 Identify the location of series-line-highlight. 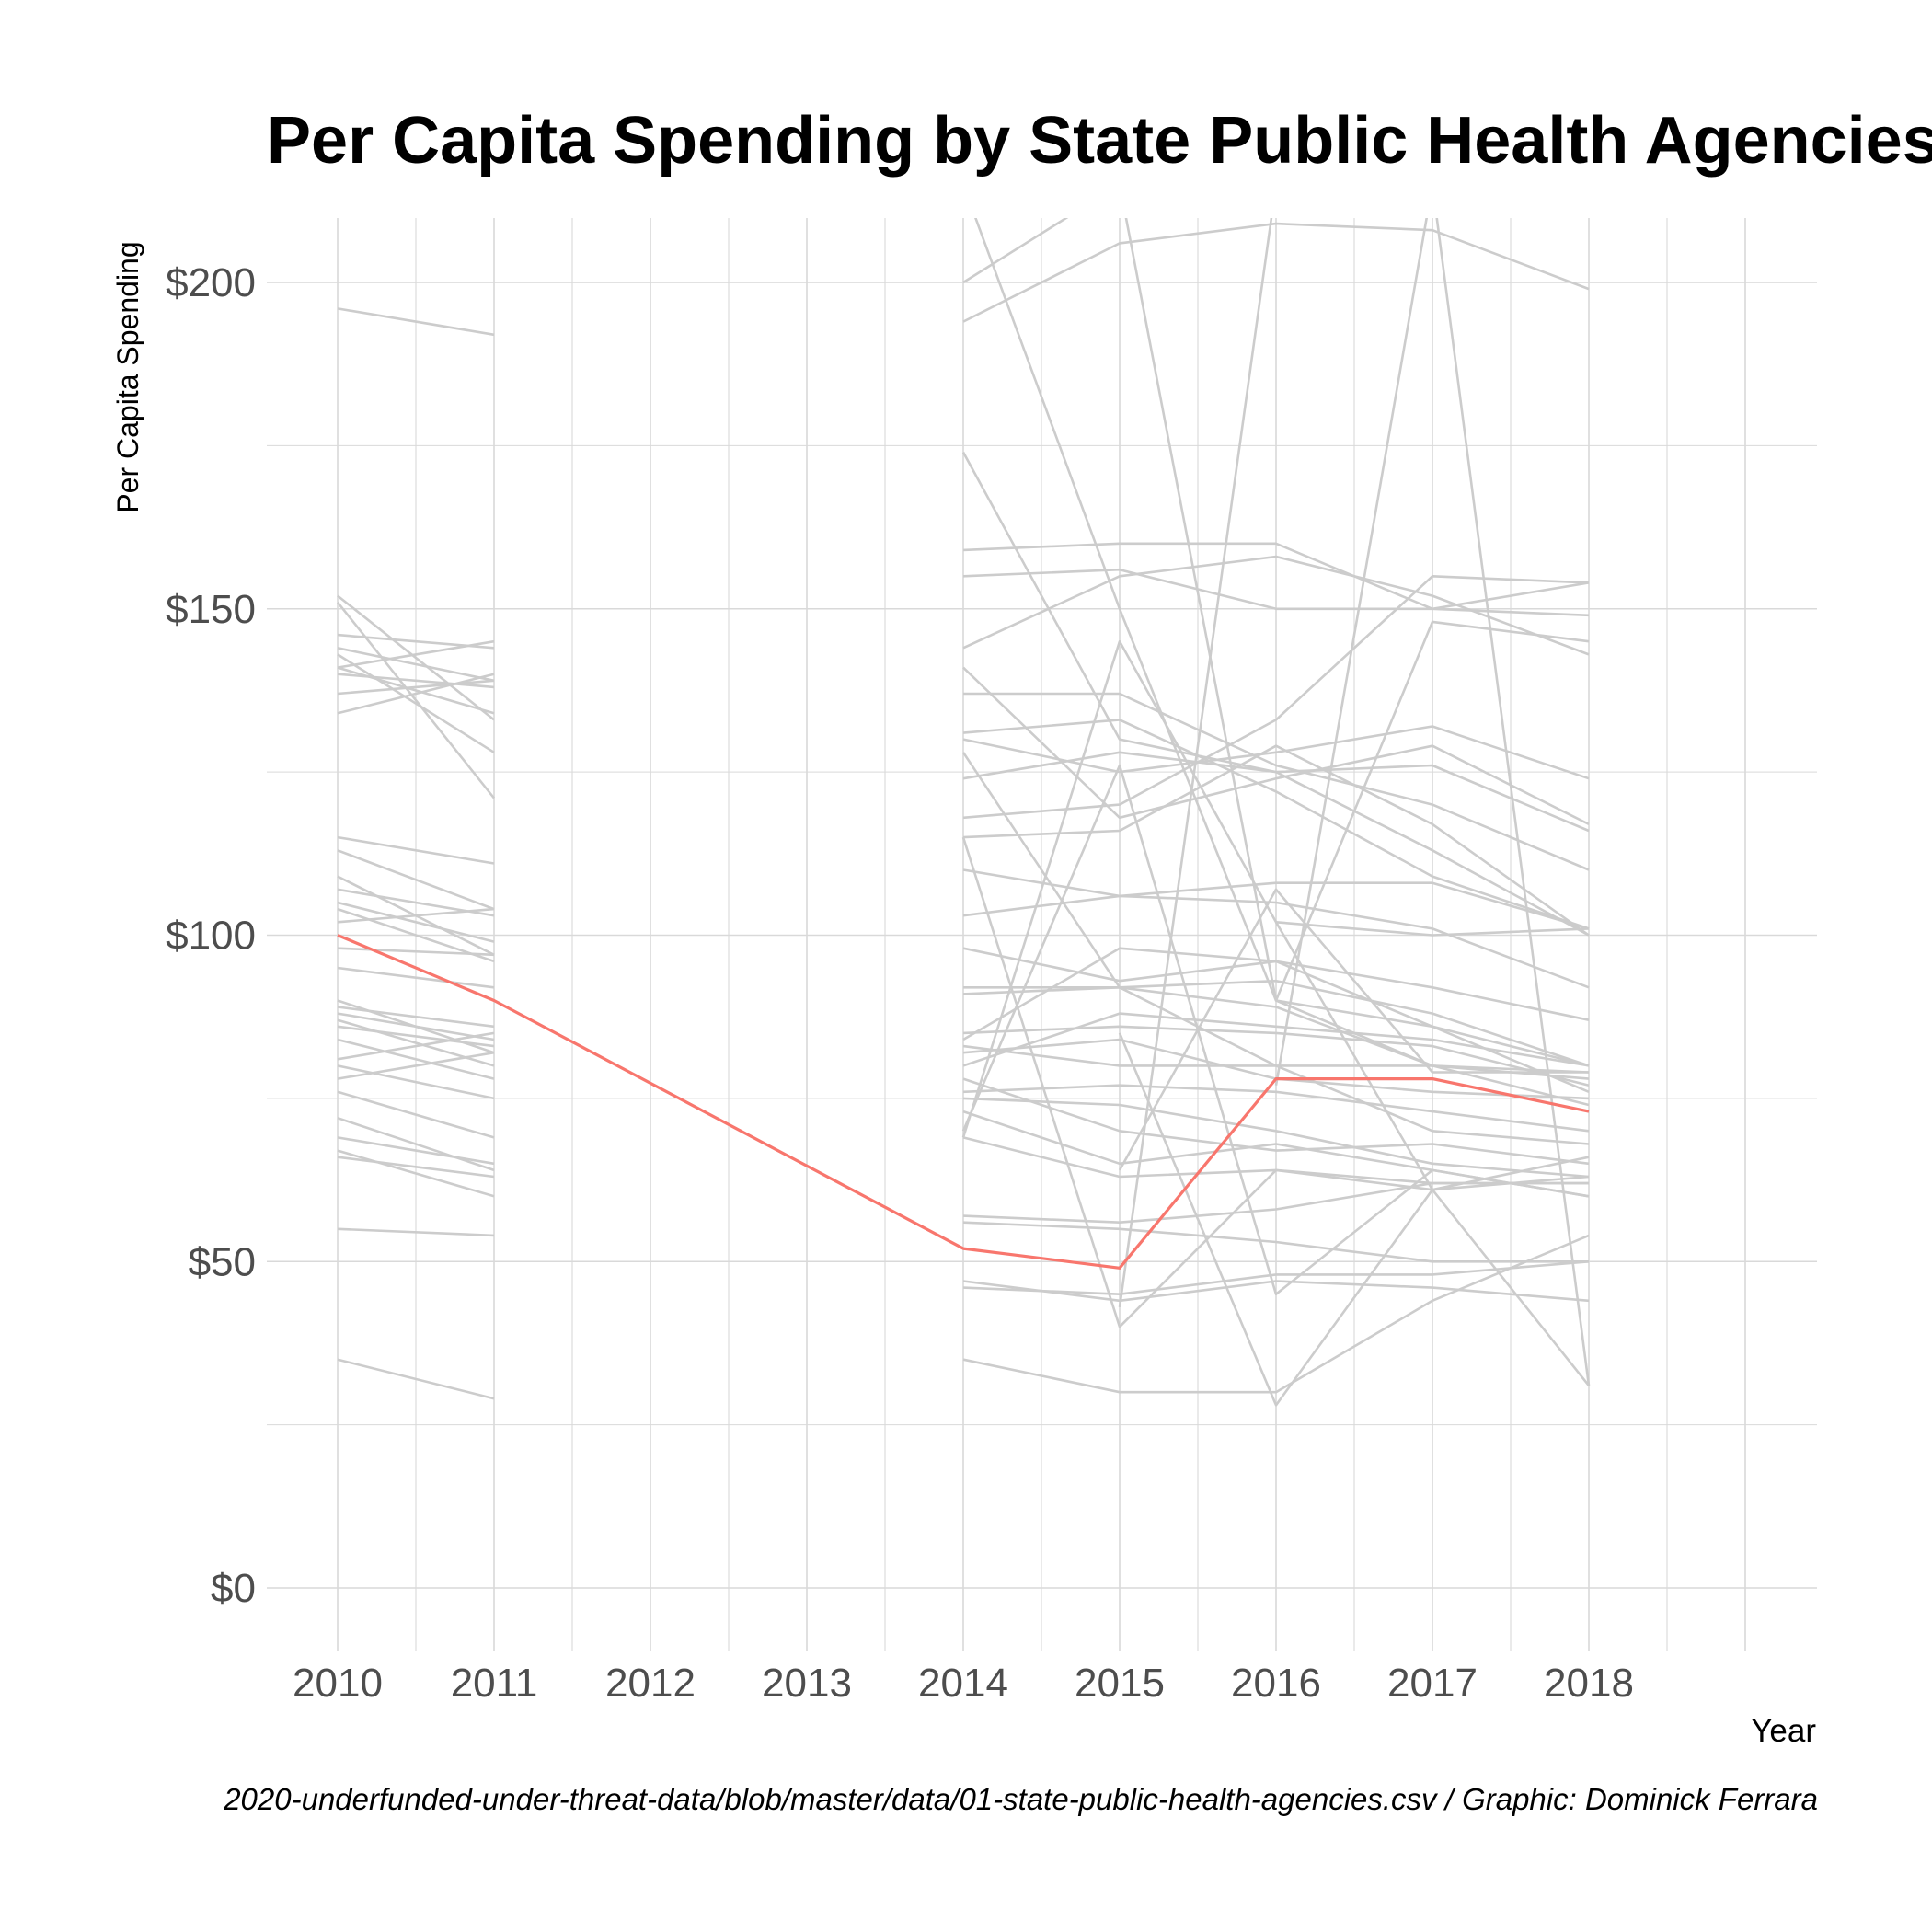
(963, 1102).